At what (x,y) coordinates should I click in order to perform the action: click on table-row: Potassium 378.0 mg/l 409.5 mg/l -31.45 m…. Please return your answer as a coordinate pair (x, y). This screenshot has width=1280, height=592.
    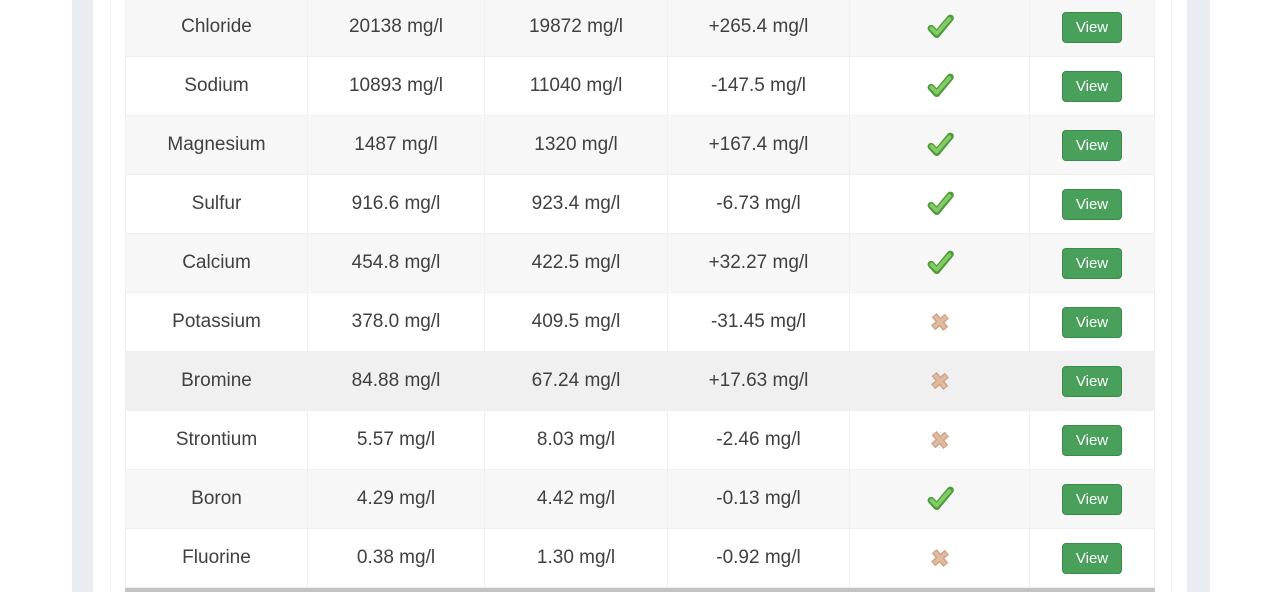
    Looking at the image, I should click on (640, 322).